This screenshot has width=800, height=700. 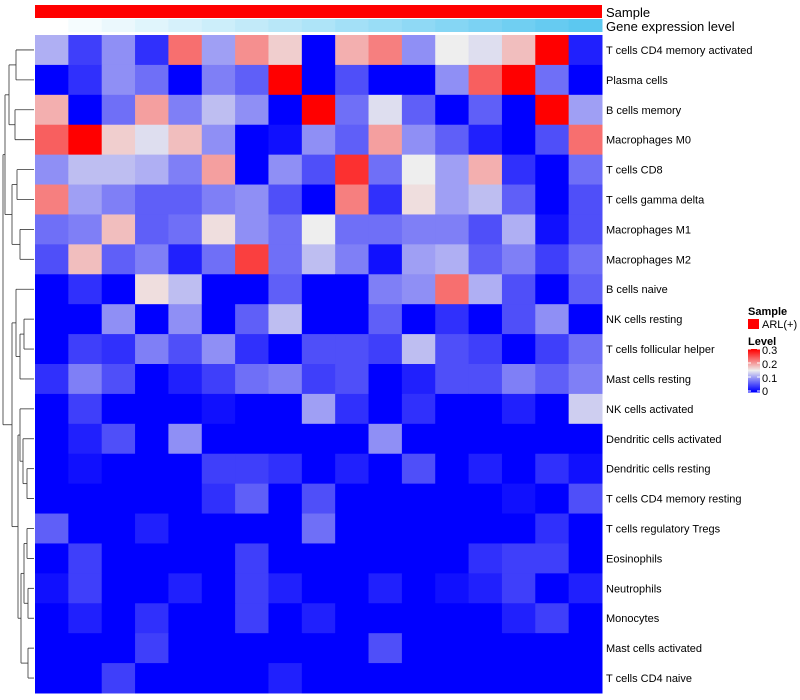 I want to click on row-label: Macrophages M1, so click(x=648, y=230).